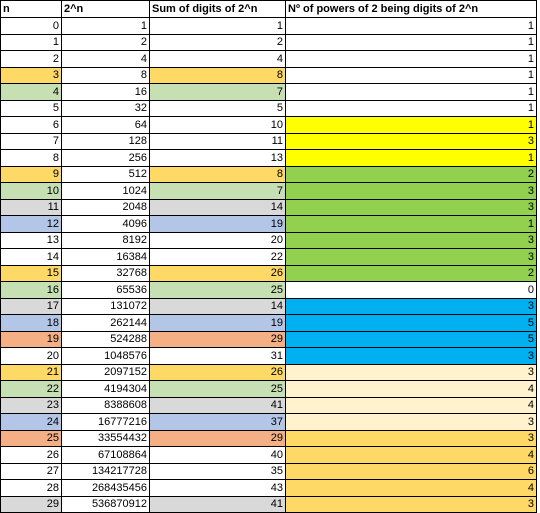 The height and width of the screenshot is (513, 540). What do you see at coordinates (31, 422) in the screenshot?
I see `cell-n: 24` at bounding box center [31, 422].